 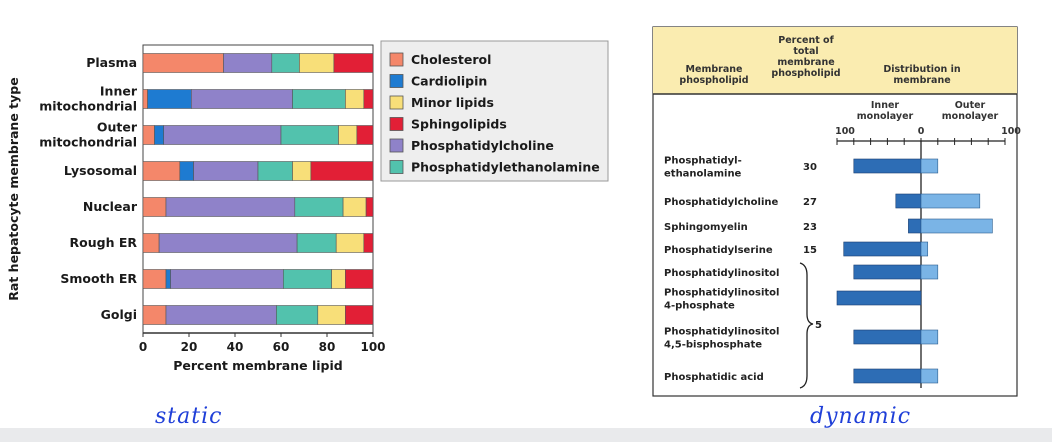 I want to click on category-label: Plasma, so click(x=111, y=62).